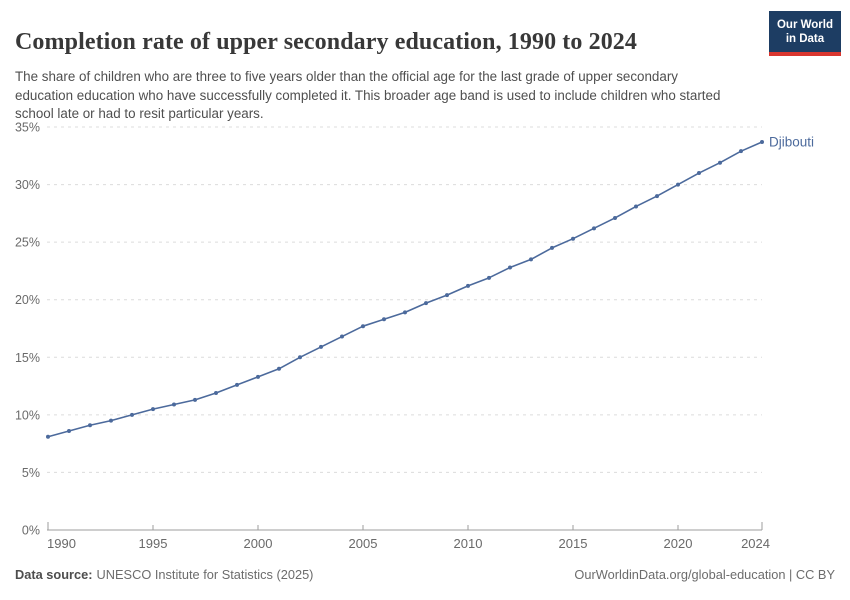 This screenshot has height=600, width=850. What do you see at coordinates (805, 39) in the screenshot?
I see `logo-line-2: in Data` at bounding box center [805, 39].